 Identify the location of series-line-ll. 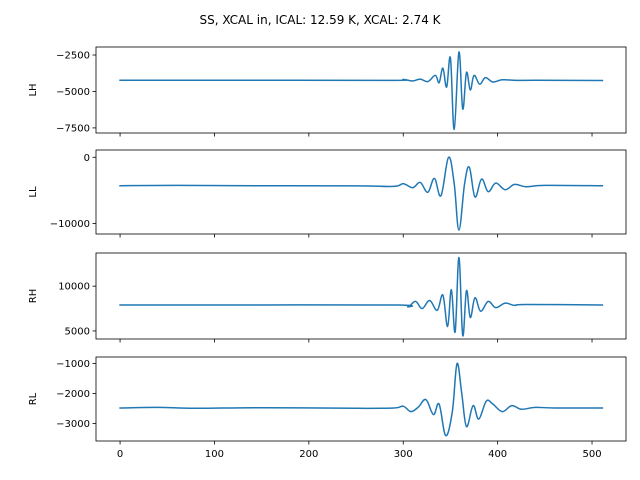
(361, 193).